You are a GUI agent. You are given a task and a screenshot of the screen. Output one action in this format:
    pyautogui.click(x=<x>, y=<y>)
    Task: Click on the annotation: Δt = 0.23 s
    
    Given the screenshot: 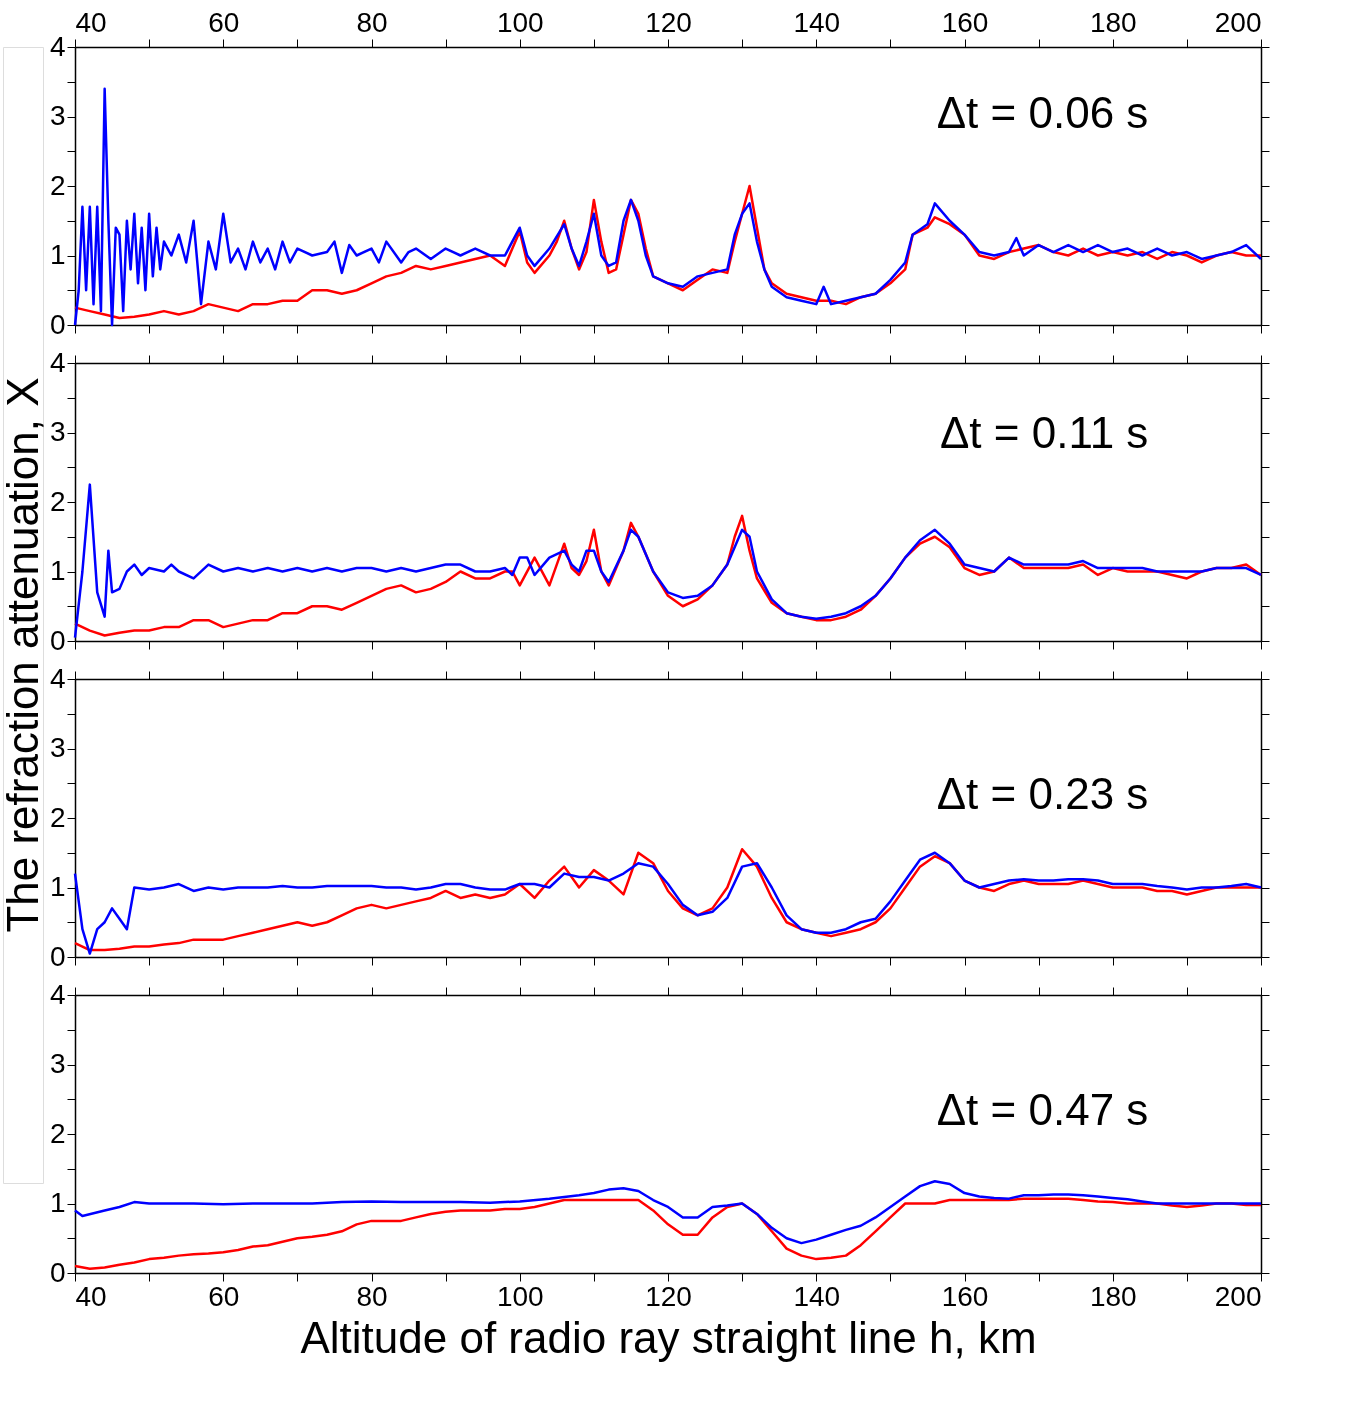 What is the action you would take?
    pyautogui.click(x=1042, y=793)
    